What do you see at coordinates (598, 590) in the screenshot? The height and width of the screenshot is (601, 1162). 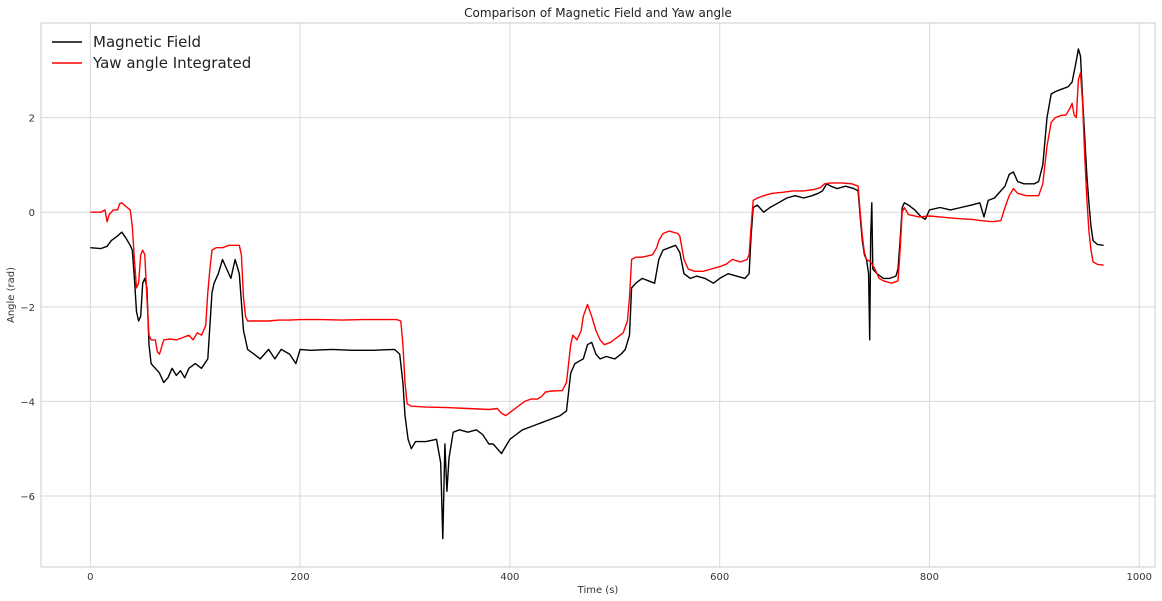 I see `x-axis-label: Time (s)` at bounding box center [598, 590].